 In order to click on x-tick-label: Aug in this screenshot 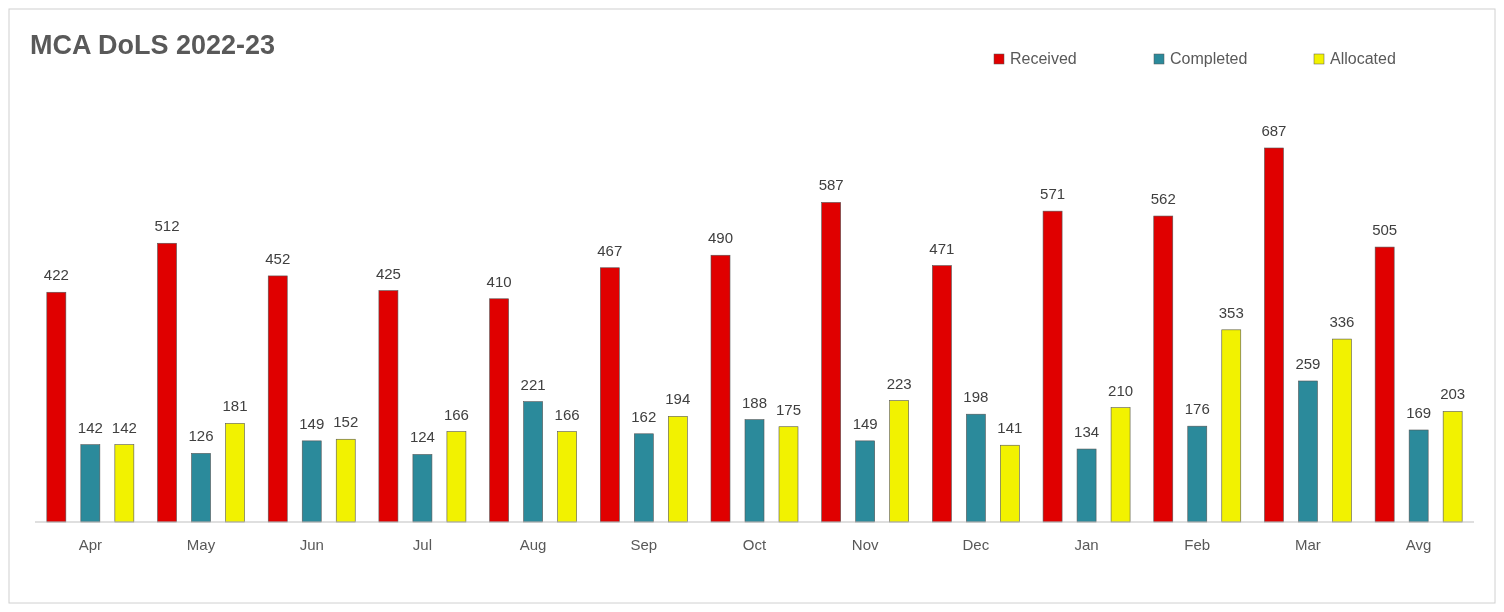, I will do `click(533, 544)`.